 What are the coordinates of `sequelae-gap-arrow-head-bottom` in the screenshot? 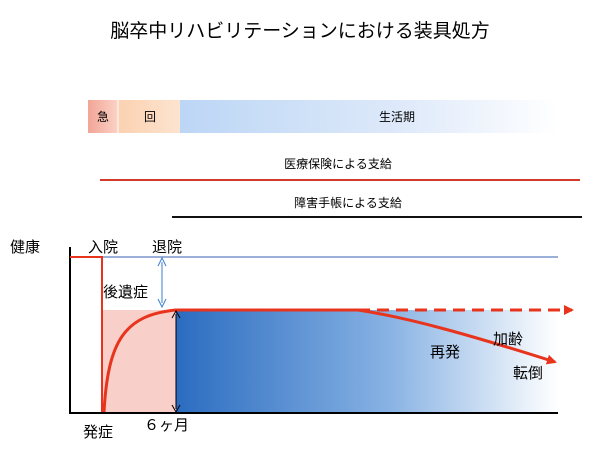 It's located at (162, 303).